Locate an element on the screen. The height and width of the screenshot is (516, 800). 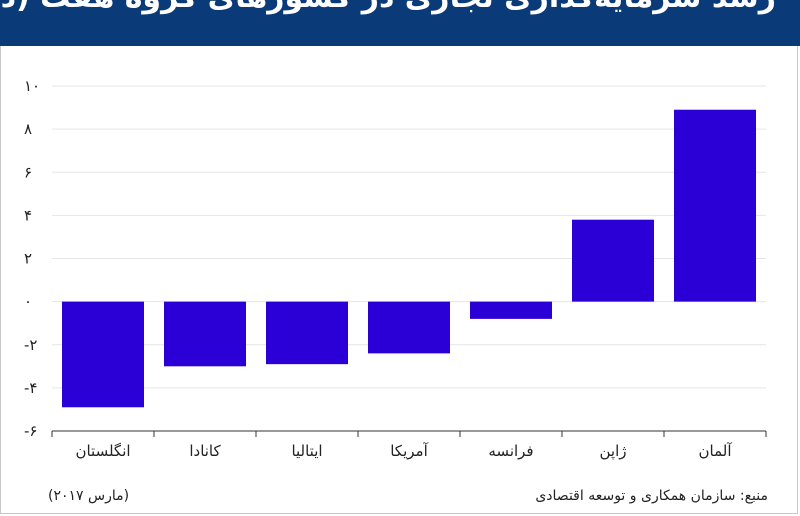
axes is located at coordinates (409, 433).